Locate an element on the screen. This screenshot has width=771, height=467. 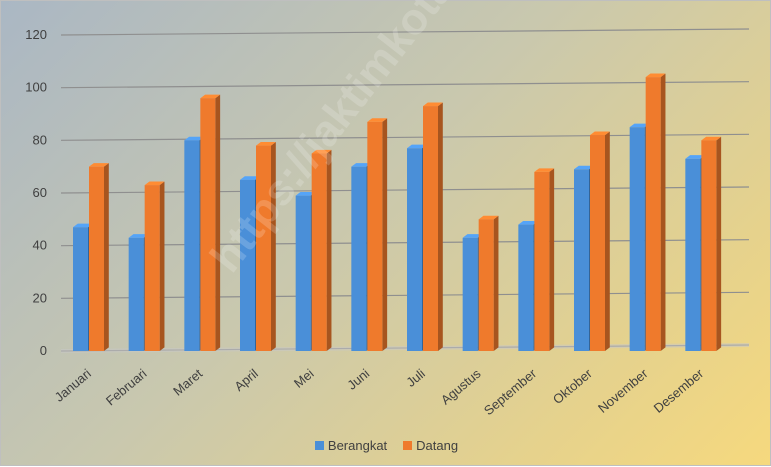
bar-datang-oktober is located at coordinates (600, 241).